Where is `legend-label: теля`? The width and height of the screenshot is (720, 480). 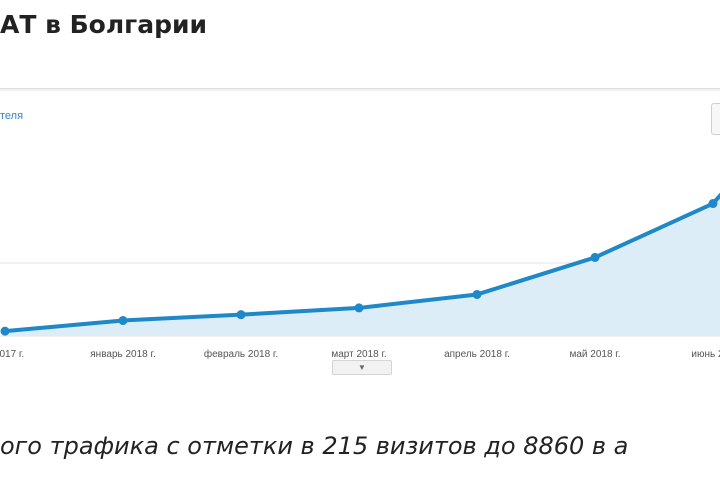 legend-label: теля is located at coordinates (12, 116).